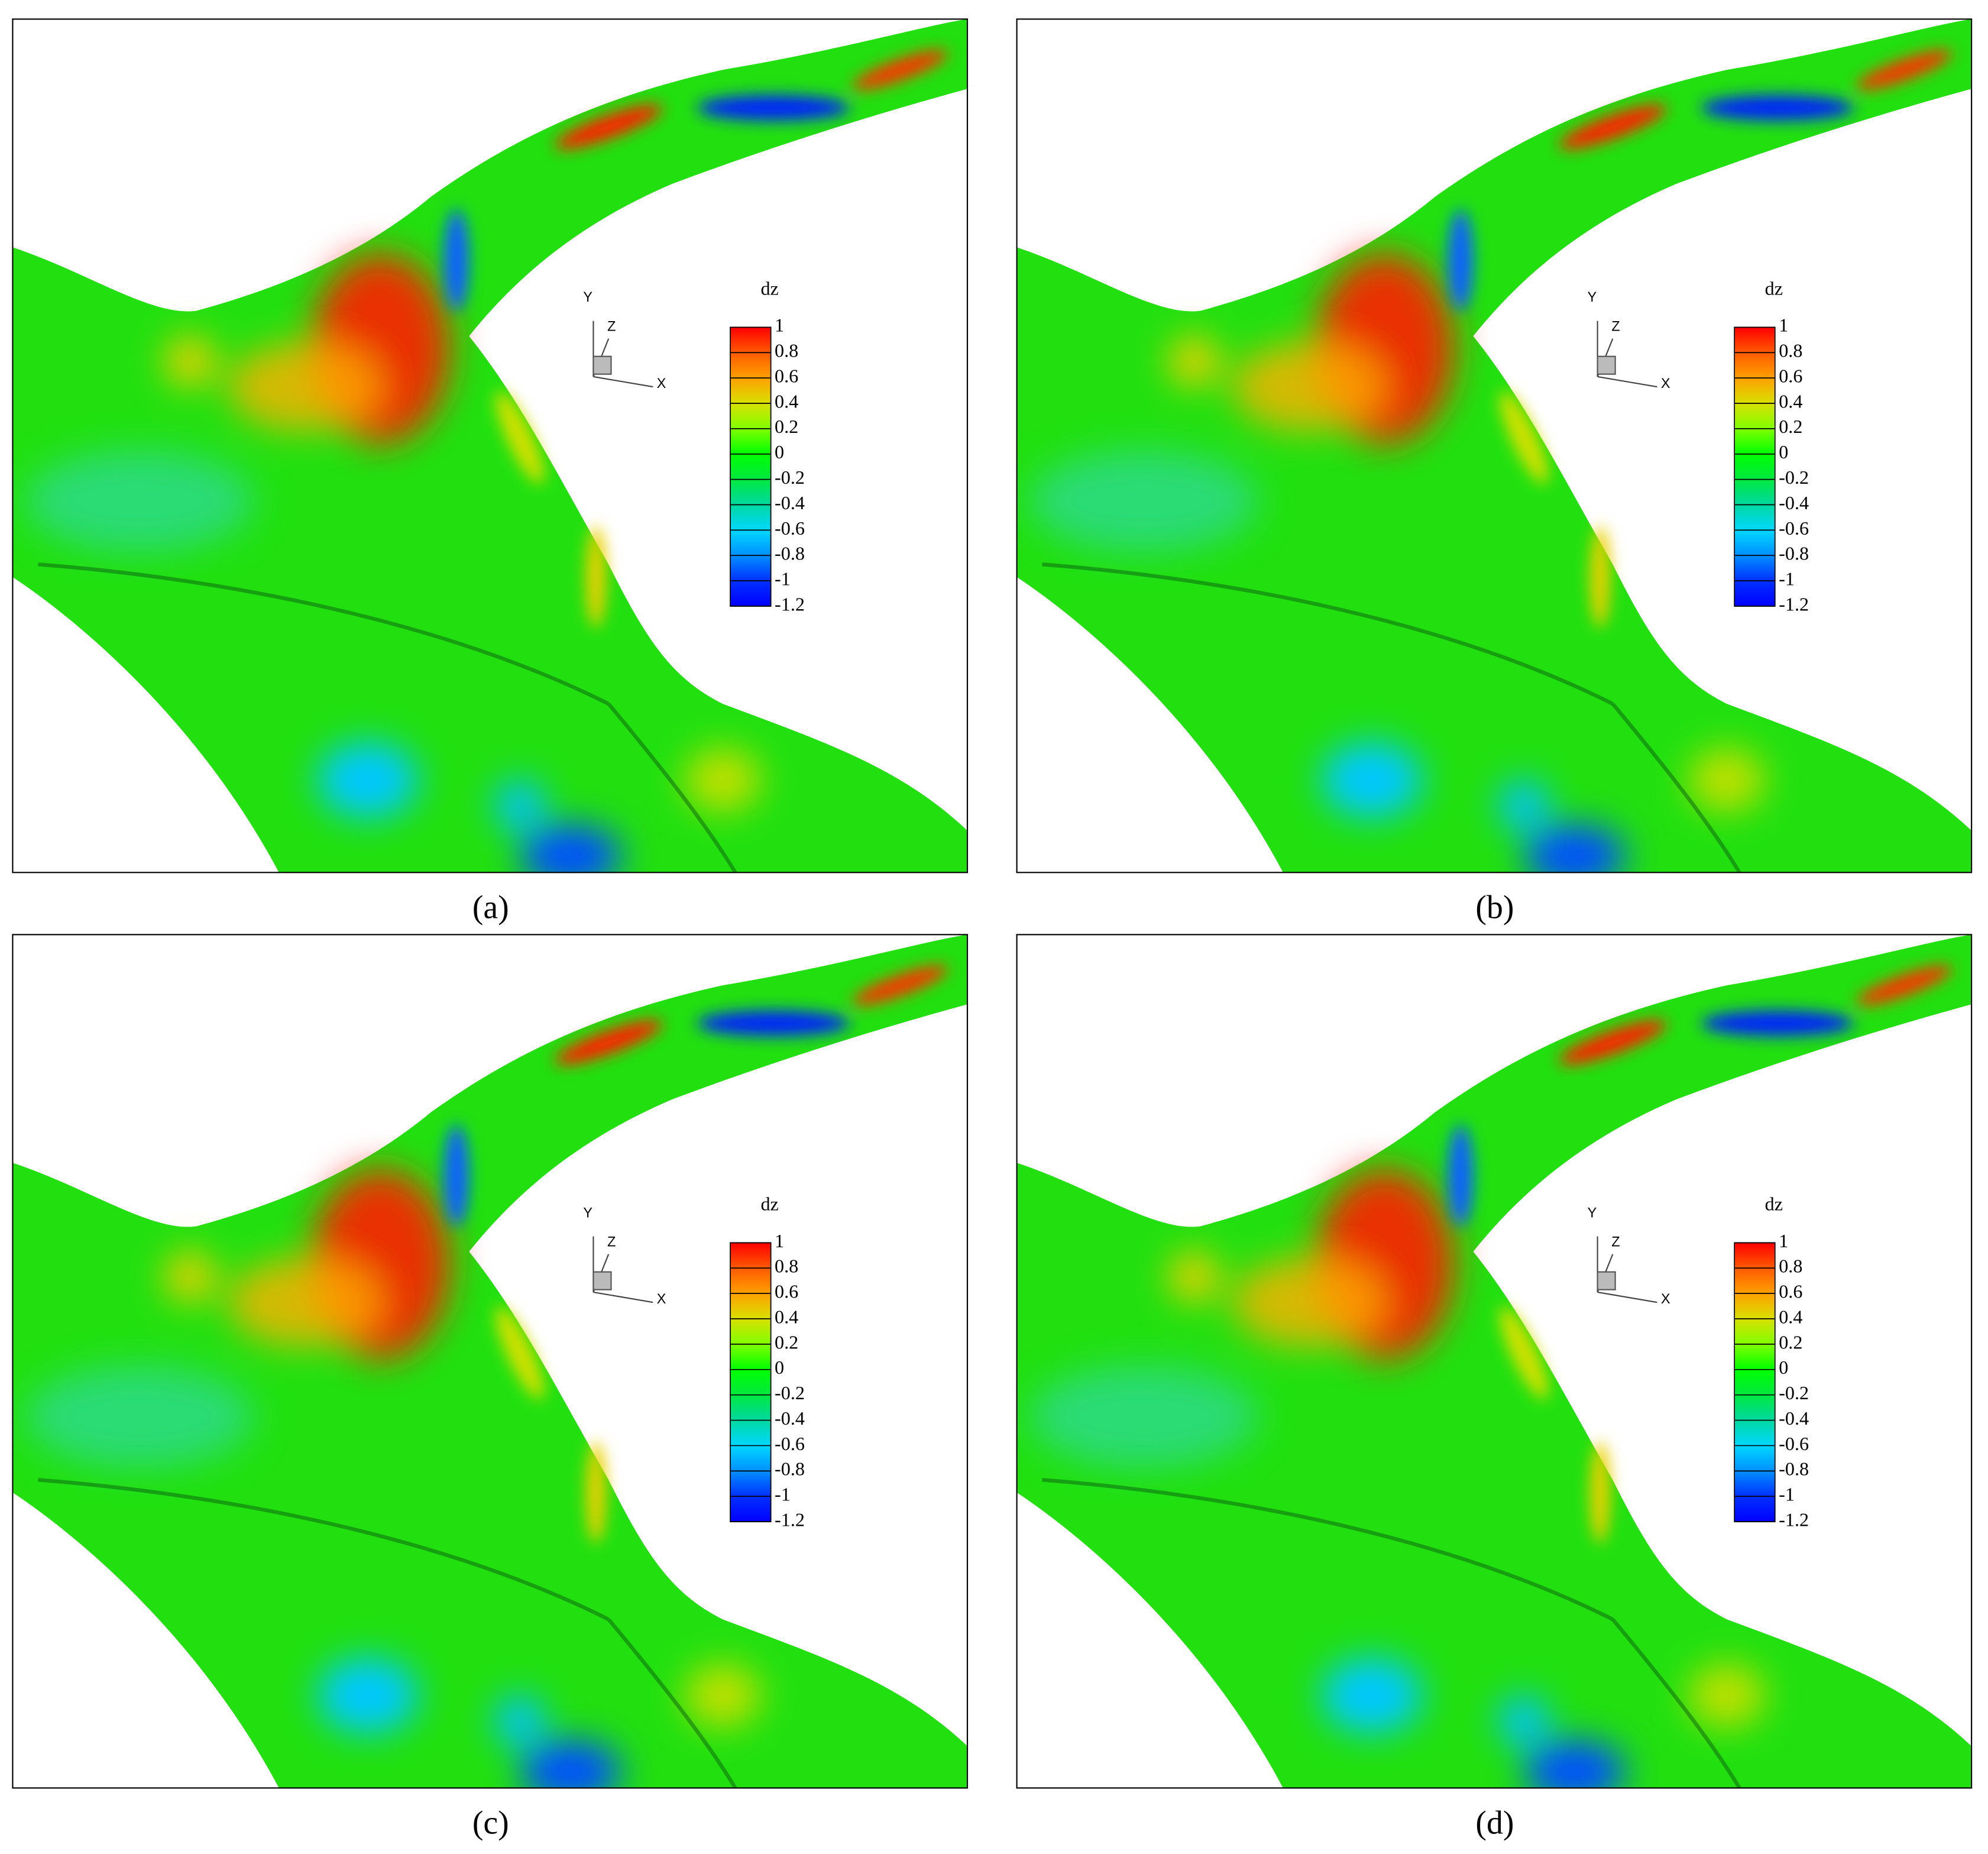 The height and width of the screenshot is (1854, 1988). Describe the element at coordinates (1494, 1823) in the screenshot. I see `panel-label: (d)` at that location.